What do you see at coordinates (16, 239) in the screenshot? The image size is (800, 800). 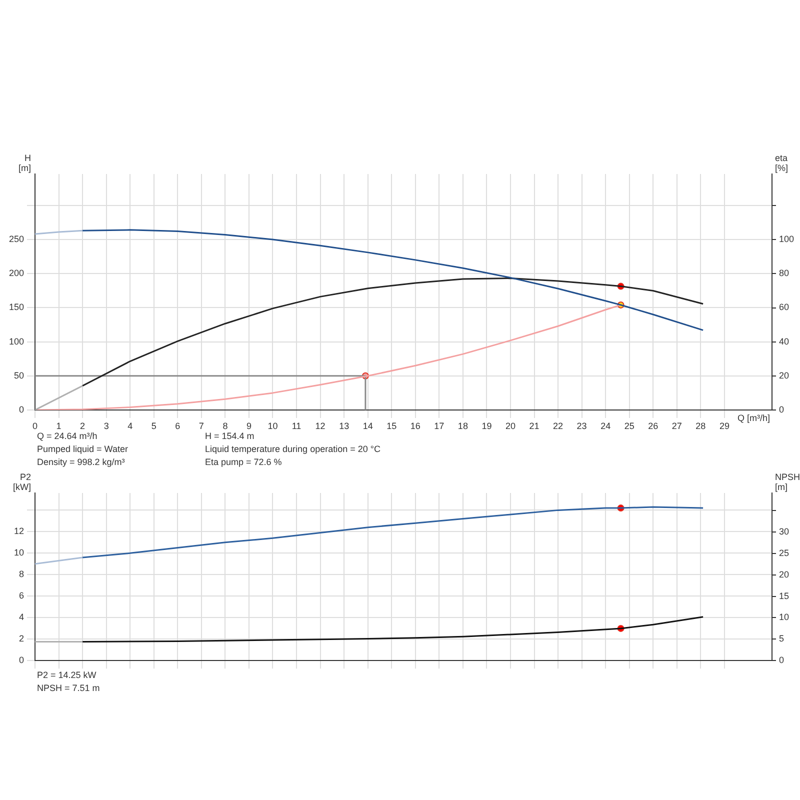 I see `y-tick-label: 250` at bounding box center [16, 239].